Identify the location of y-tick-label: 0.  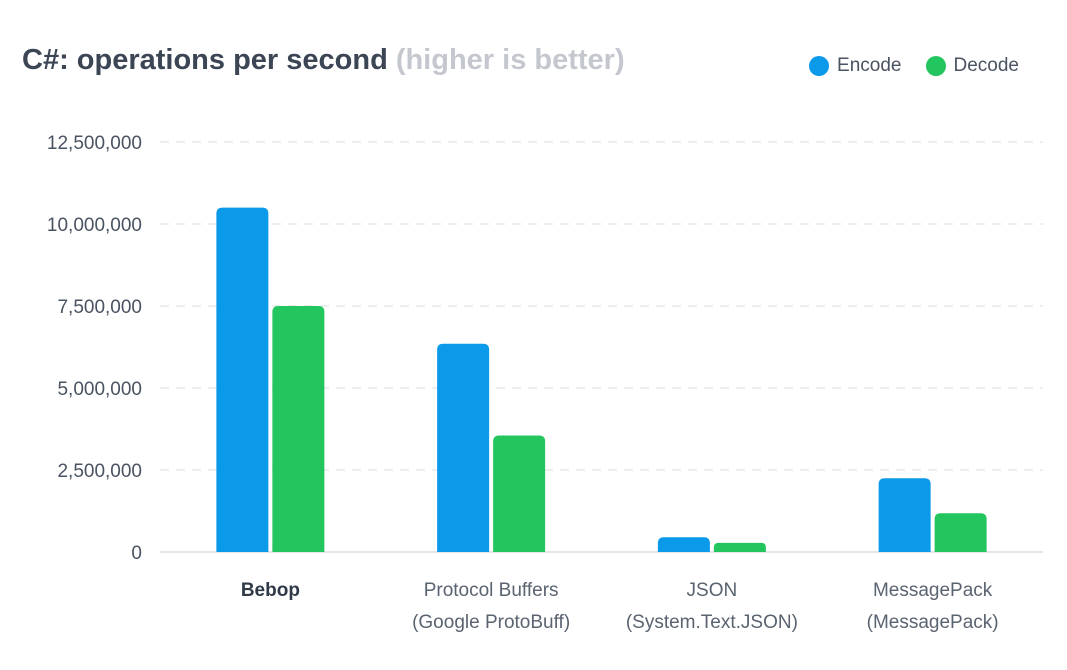
(136, 553).